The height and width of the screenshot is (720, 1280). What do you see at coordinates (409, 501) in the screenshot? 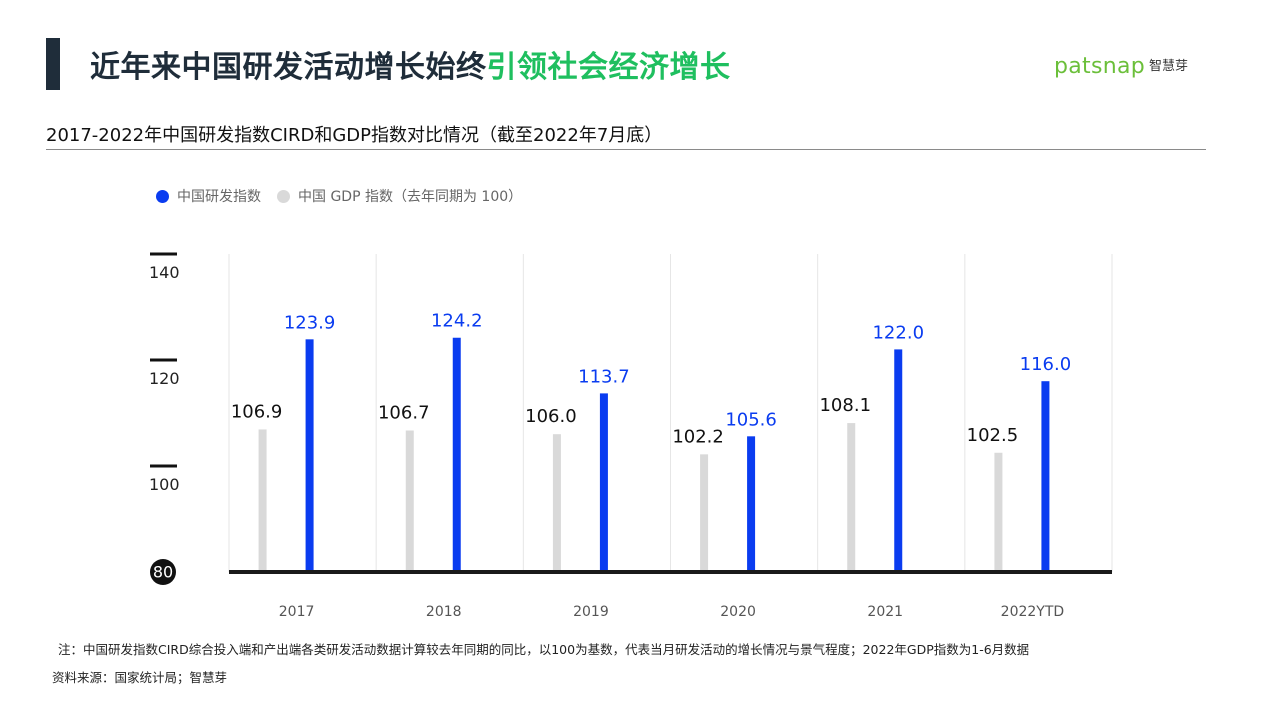
I see `bar-gdp-2018` at bounding box center [409, 501].